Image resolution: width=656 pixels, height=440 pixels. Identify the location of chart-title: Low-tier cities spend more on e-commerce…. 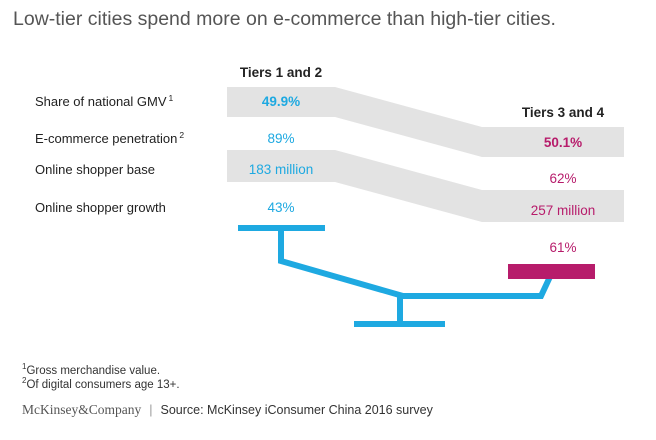
(284, 19).